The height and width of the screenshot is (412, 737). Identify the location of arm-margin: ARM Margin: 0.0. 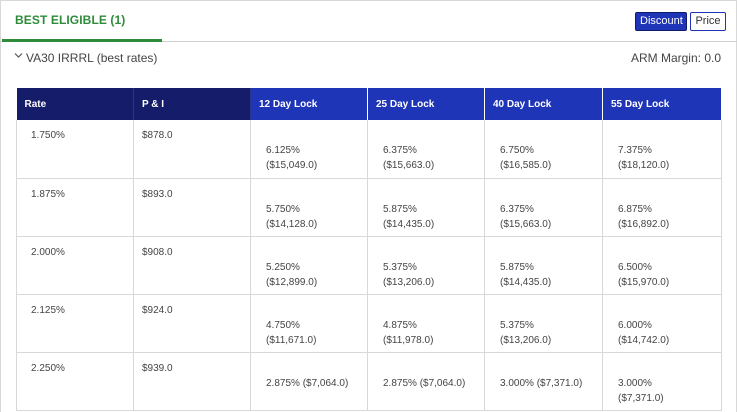
(675, 58).